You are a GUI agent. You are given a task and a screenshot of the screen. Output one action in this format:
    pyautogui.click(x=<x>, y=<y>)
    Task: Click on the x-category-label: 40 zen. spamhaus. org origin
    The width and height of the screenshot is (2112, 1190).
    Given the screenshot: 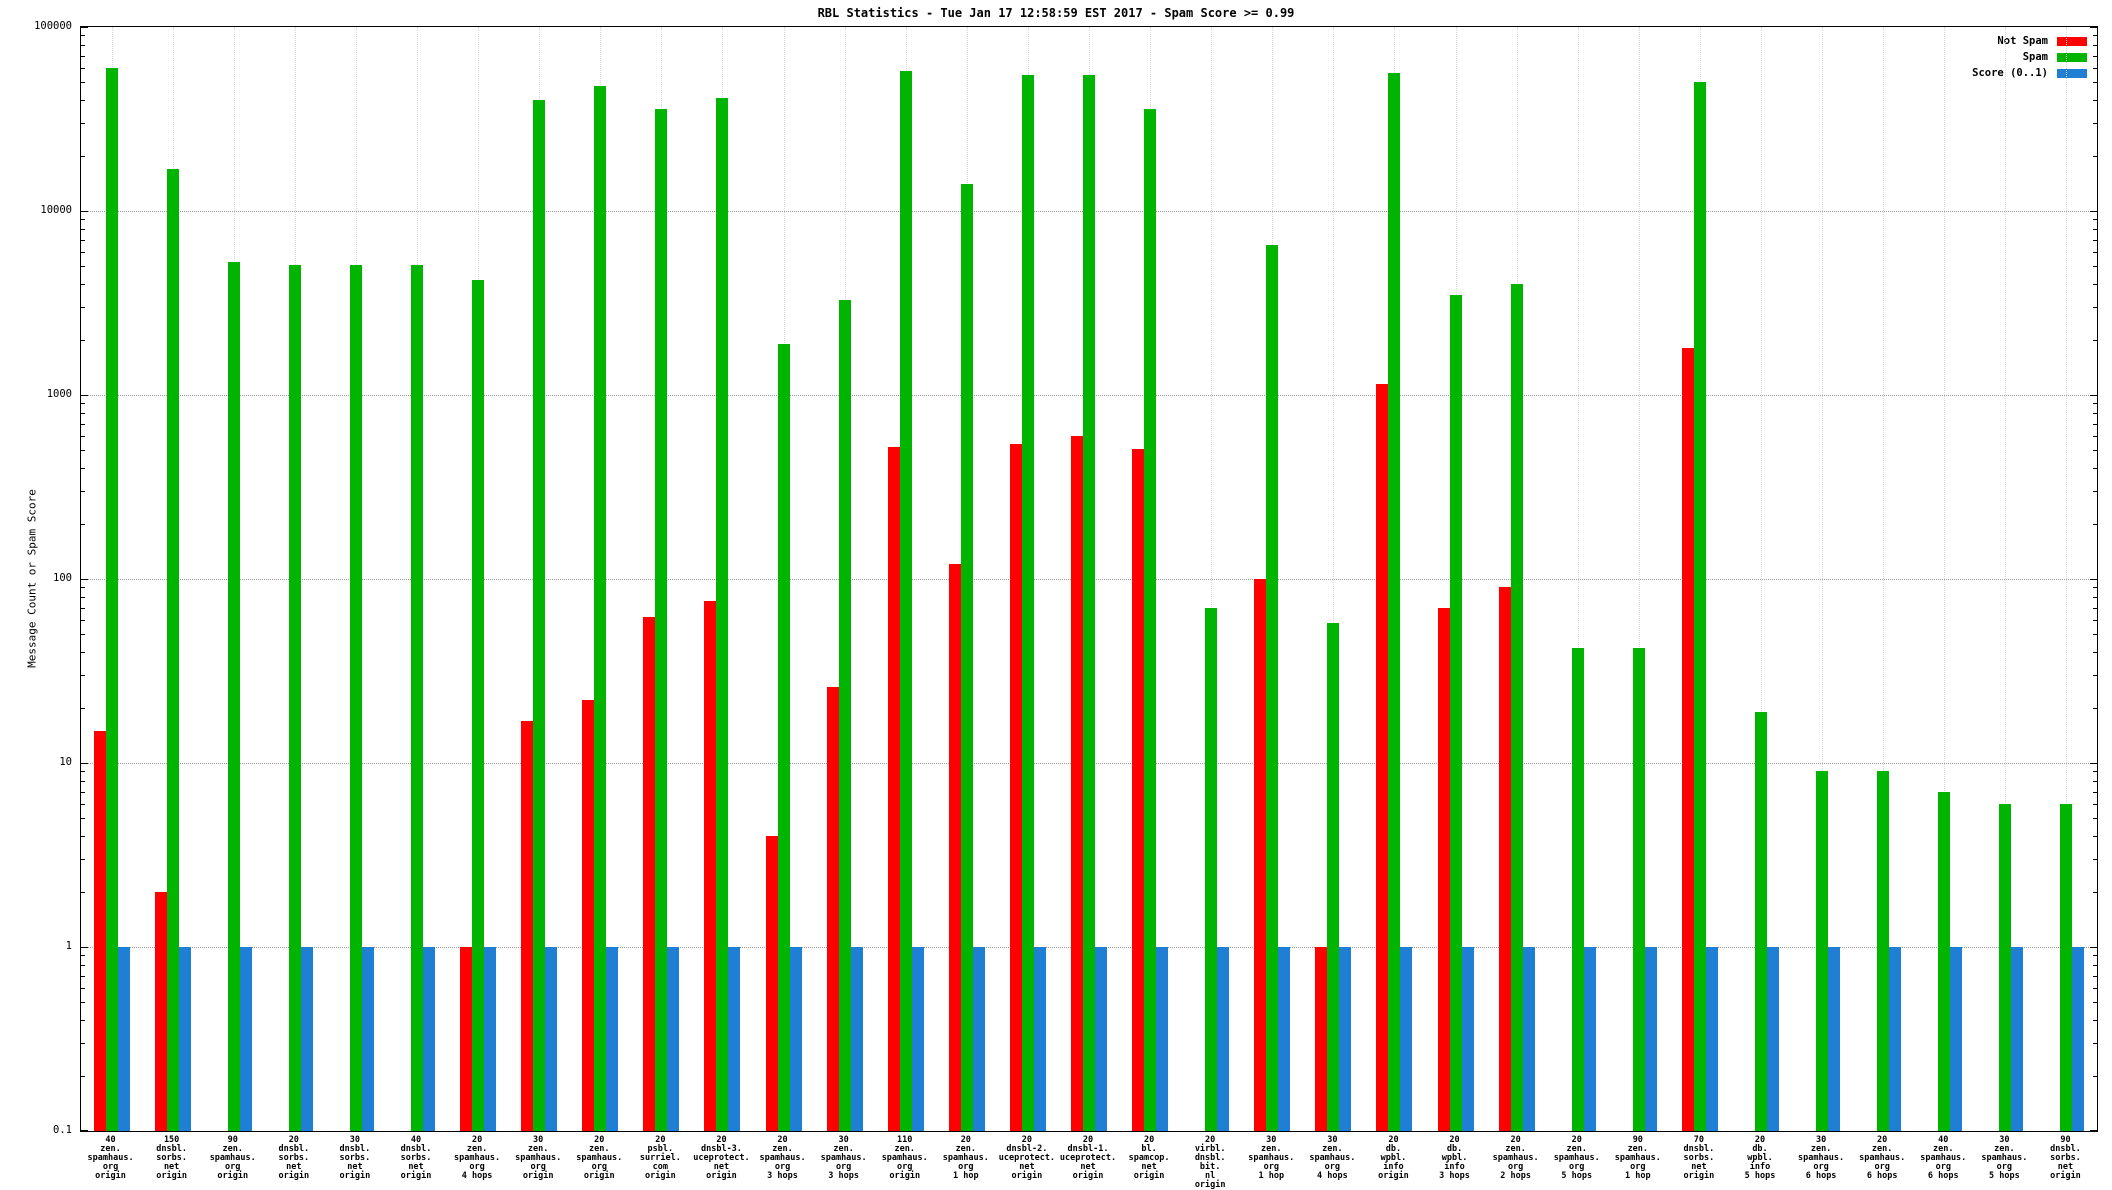 What is the action you would take?
    pyautogui.click(x=110, y=1158)
    